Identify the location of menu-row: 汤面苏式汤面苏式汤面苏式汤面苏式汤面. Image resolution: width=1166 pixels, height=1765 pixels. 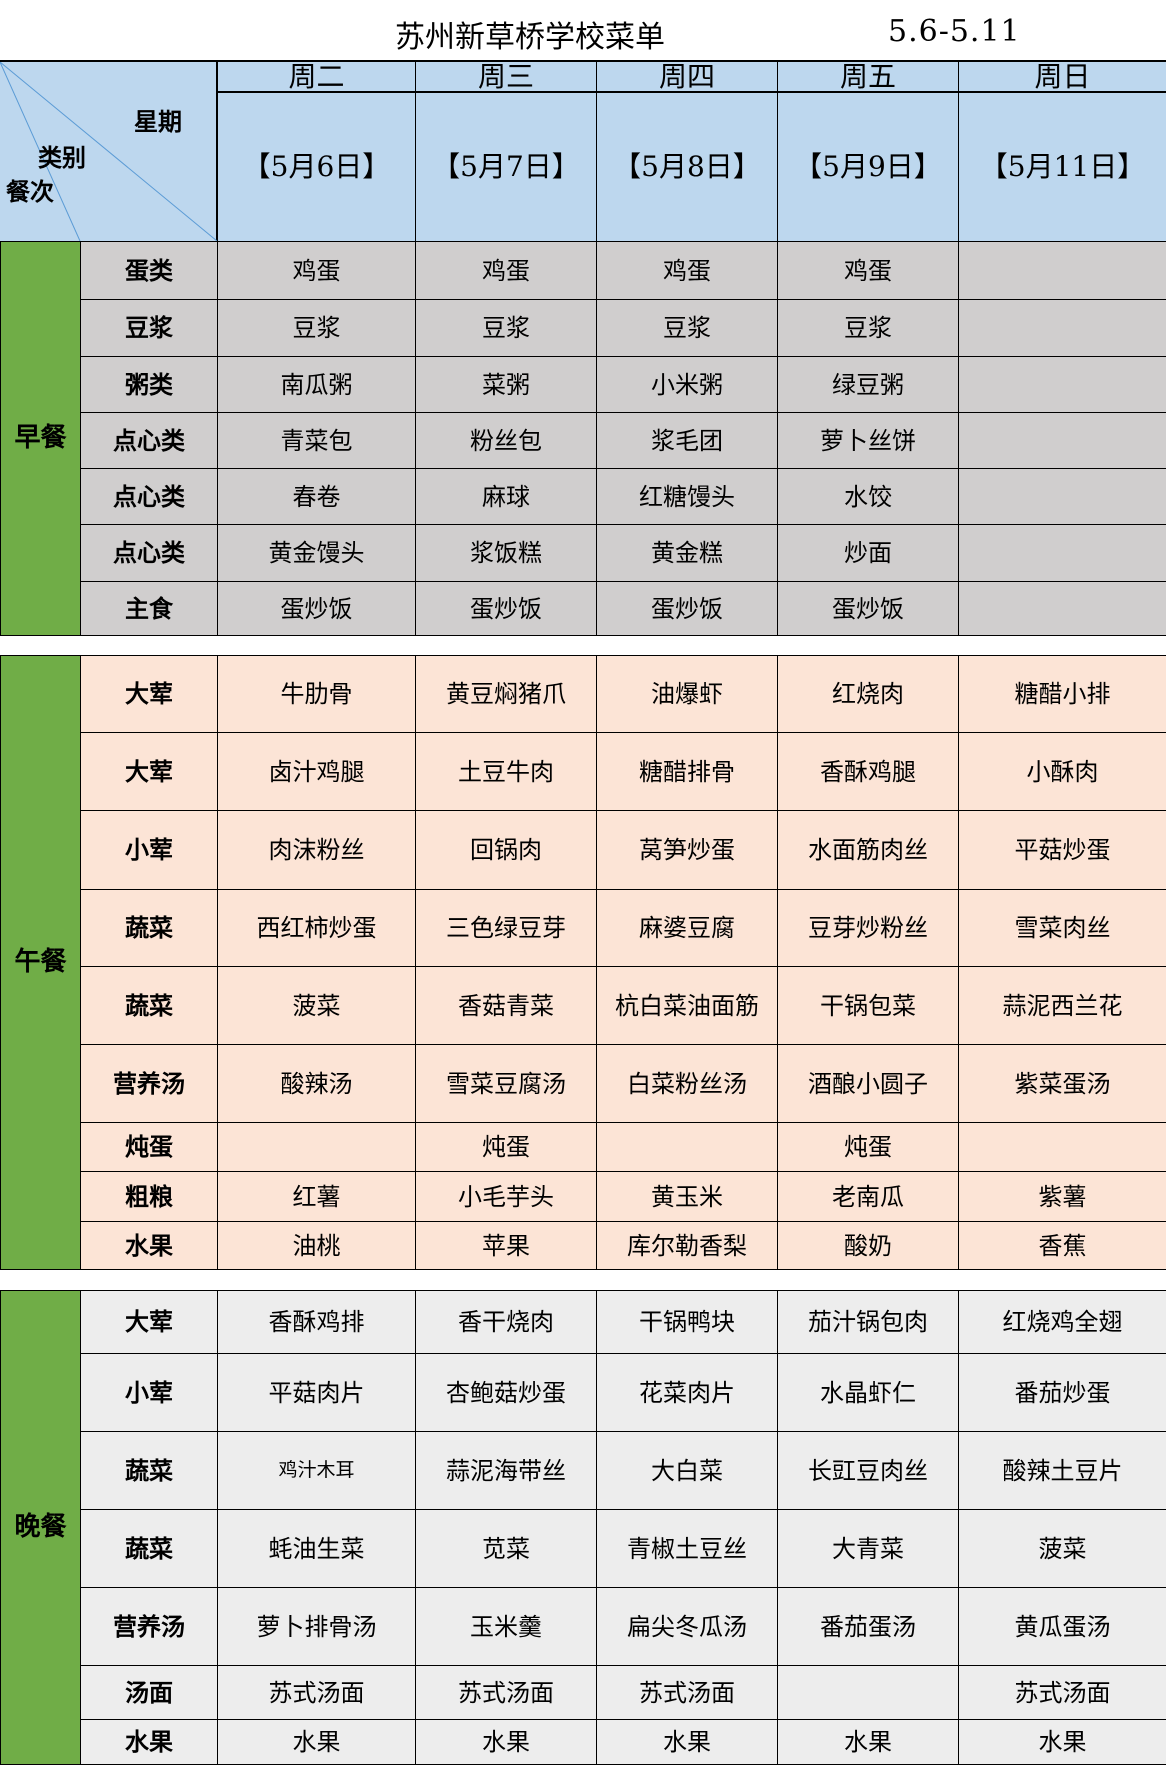
(583, 1693).